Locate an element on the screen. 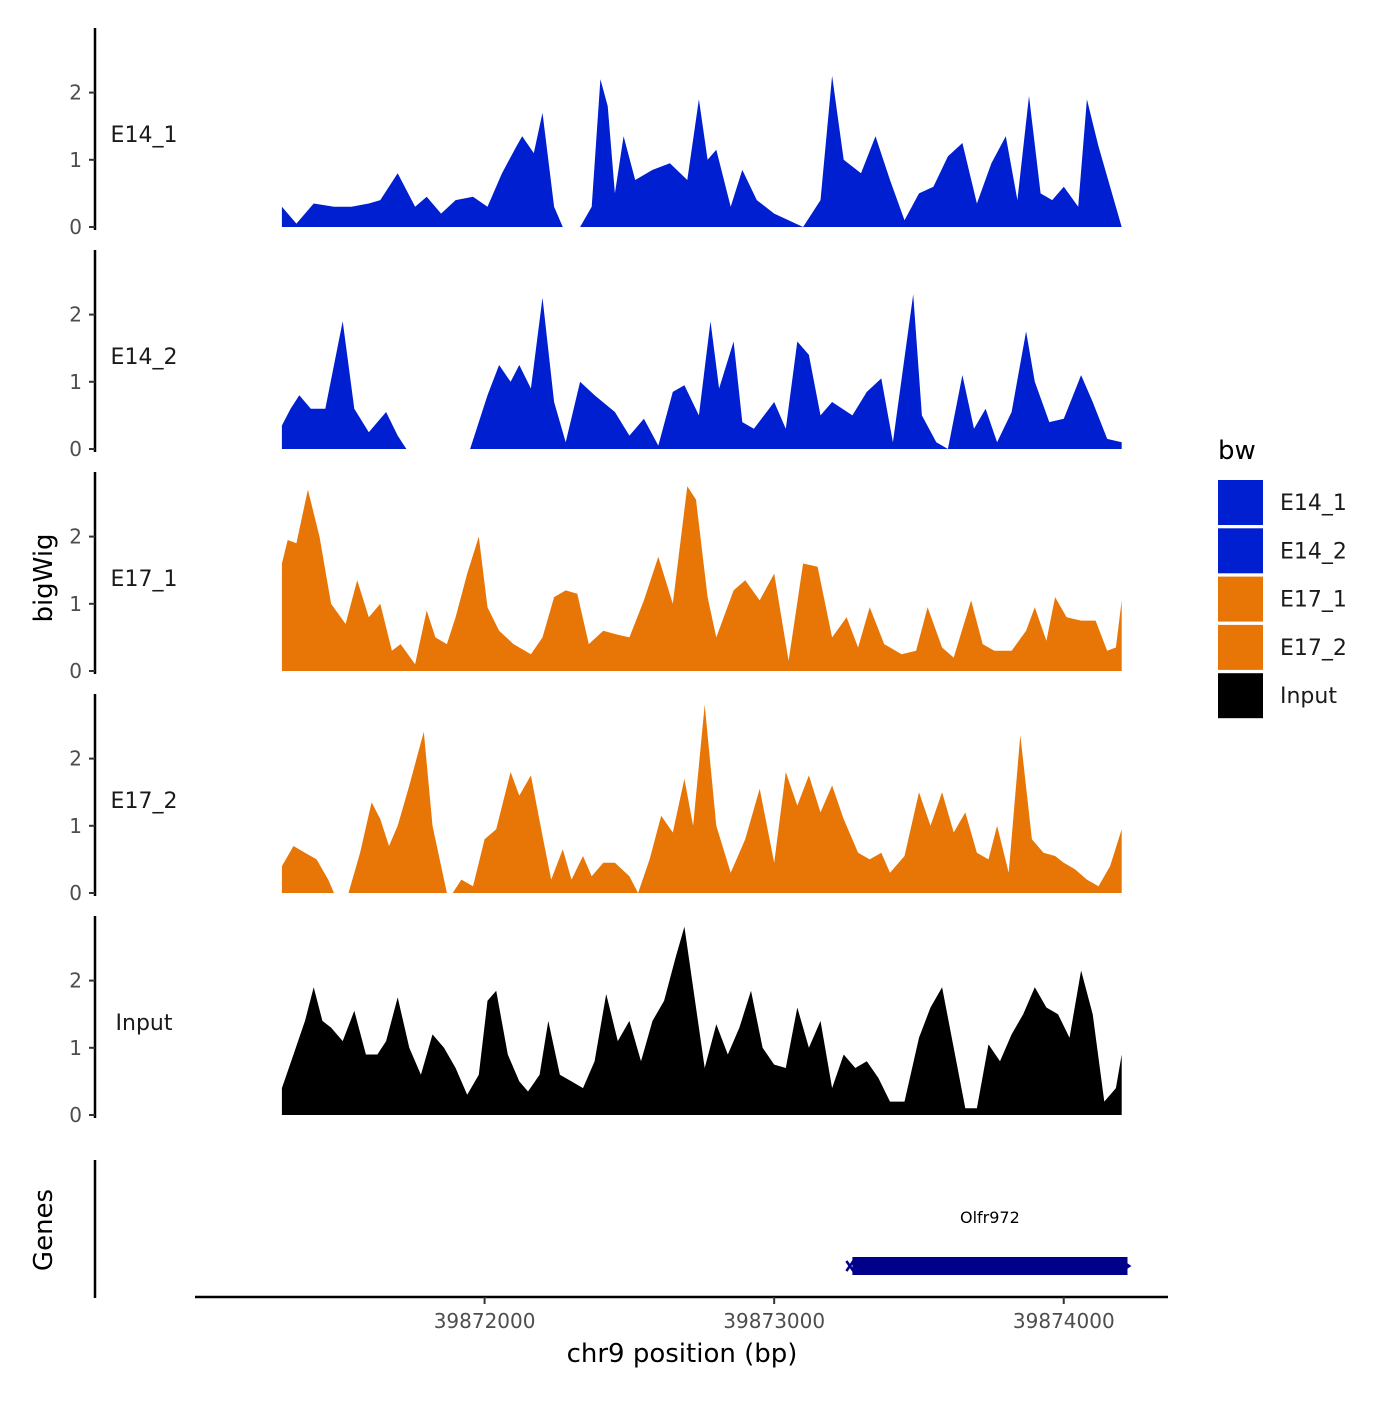 The image size is (1400, 1404). gene-body is located at coordinates (990, 1266).